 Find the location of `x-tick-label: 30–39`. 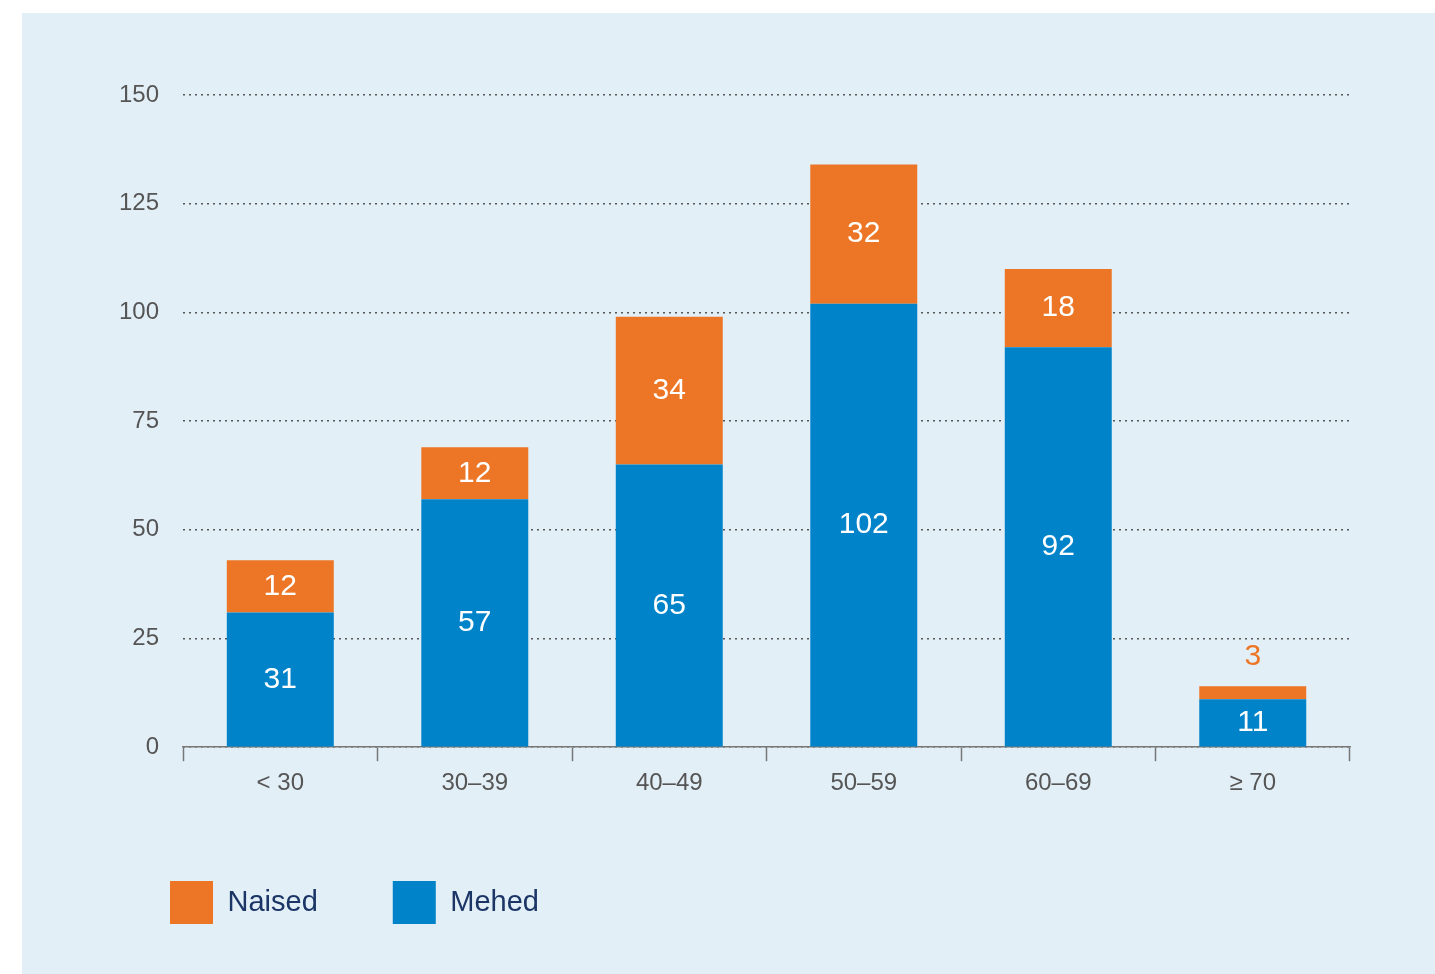

x-tick-label: 30–39 is located at coordinates (475, 782).